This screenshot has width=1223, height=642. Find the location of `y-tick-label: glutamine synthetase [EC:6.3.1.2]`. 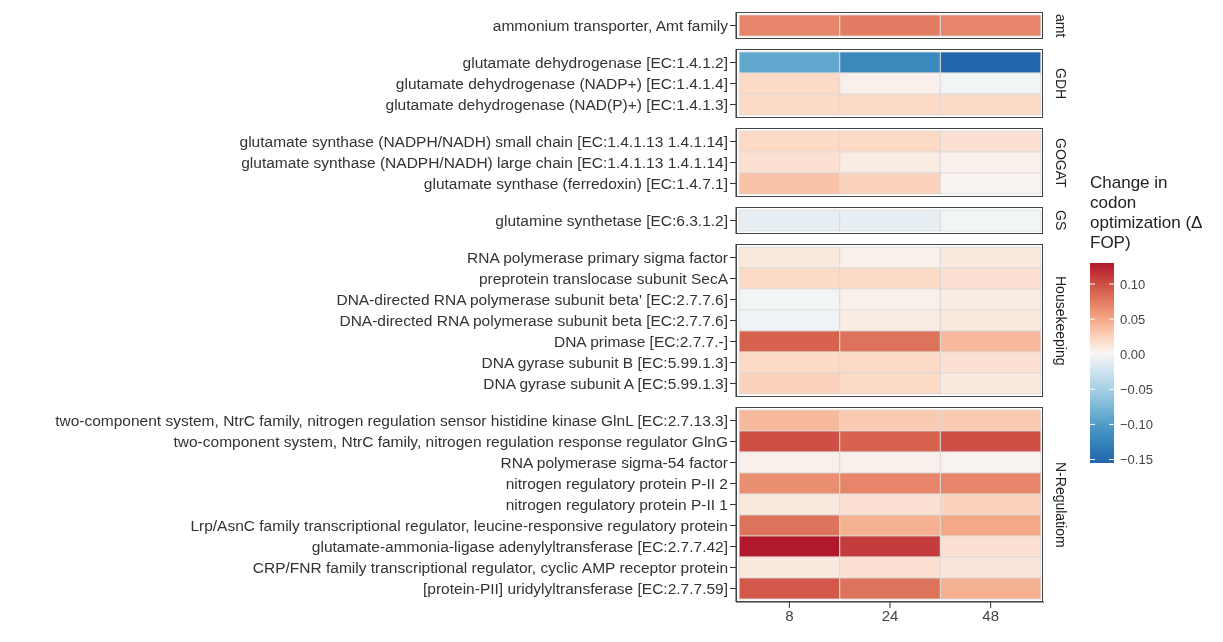

y-tick-label: glutamine synthetase [EC:6.3.1.2] is located at coordinates (611, 220).